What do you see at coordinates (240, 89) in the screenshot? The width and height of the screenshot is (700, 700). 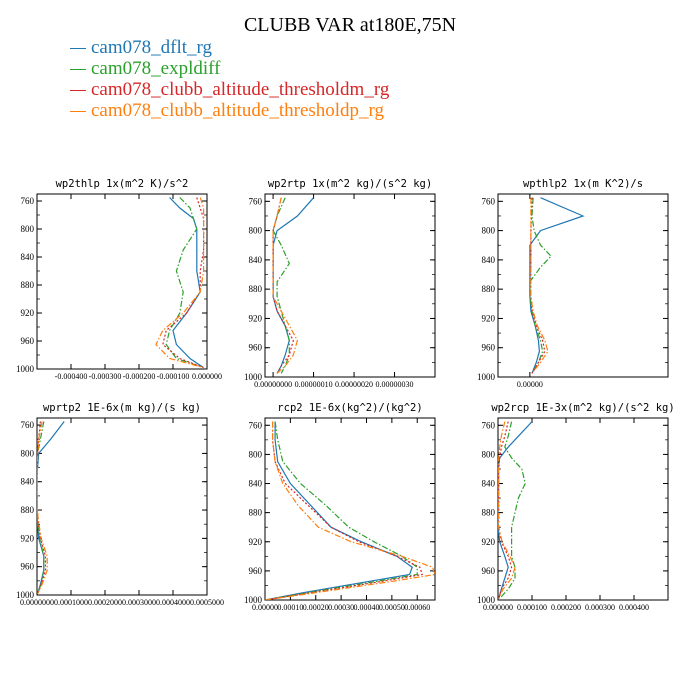 I see `legend-label-3: cam078_clubb_altitude_thresholdm_rg` at bounding box center [240, 89].